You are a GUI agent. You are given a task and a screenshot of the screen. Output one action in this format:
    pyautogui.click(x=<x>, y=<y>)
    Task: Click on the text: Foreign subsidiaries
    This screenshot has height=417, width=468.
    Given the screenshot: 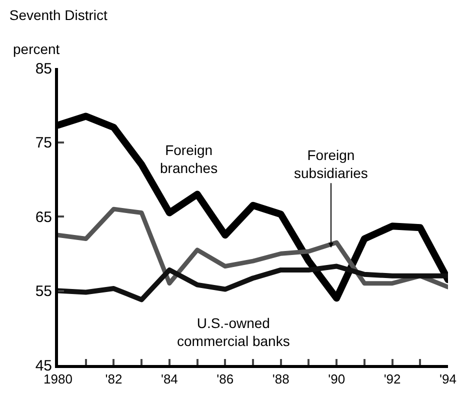 What is the action you would take?
    pyautogui.click(x=331, y=164)
    